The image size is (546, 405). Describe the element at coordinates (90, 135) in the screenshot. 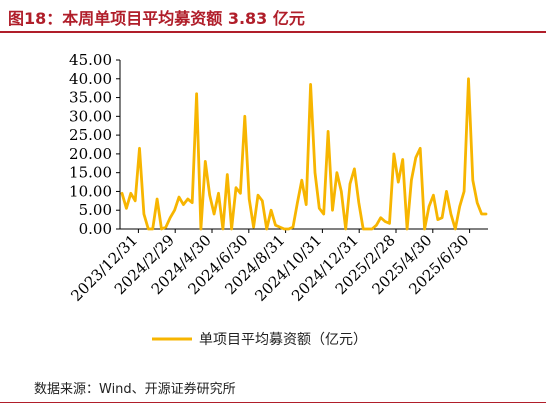

I see `y-tick-label: 25.00` at that location.